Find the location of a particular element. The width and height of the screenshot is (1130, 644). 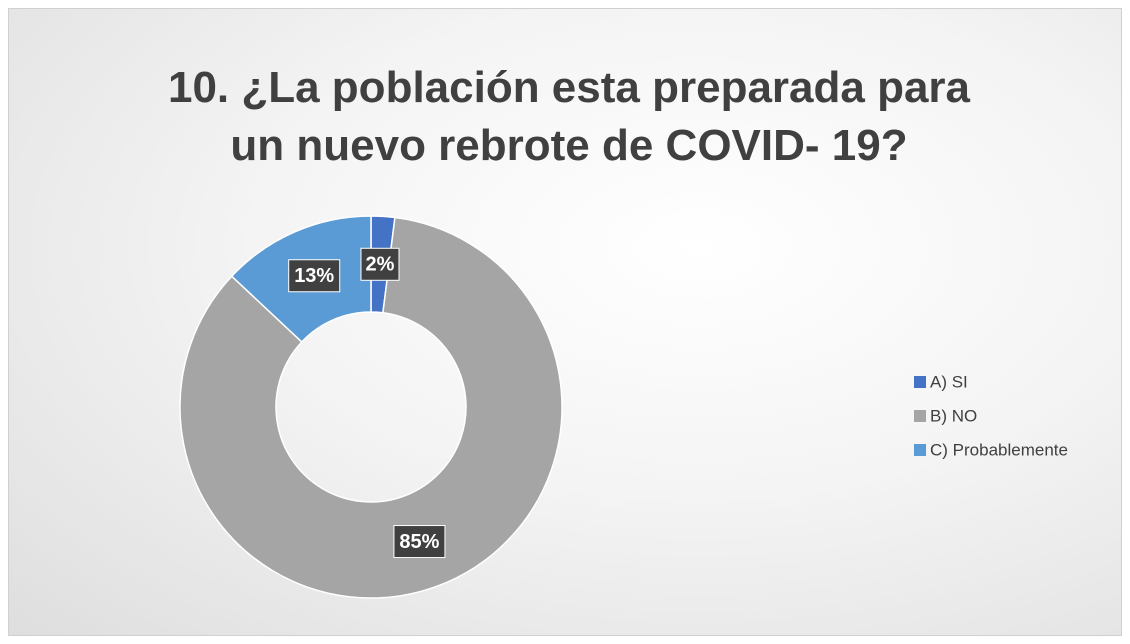

data-label: 85% is located at coordinates (419, 542).